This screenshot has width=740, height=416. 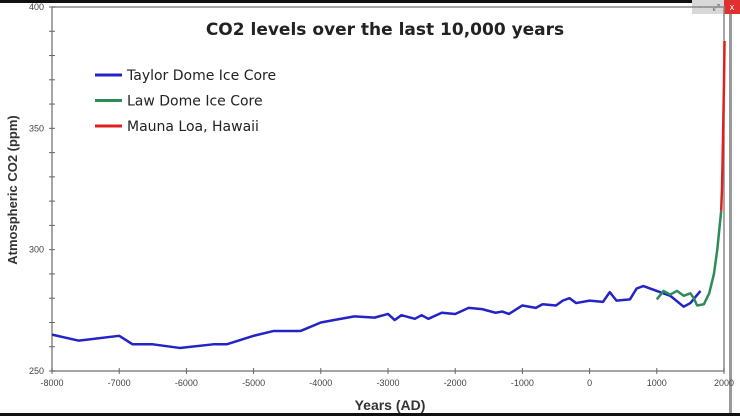 What do you see at coordinates (387, 383) in the screenshot?
I see `x-tick-label: -3000` at bounding box center [387, 383].